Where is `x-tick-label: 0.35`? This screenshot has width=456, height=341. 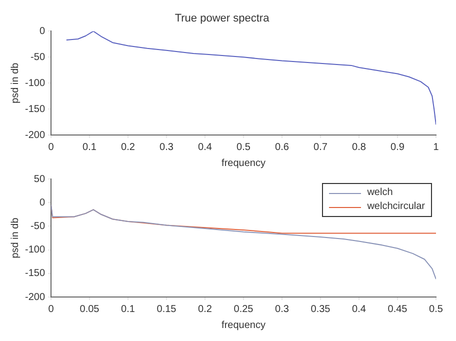
x-tick-label: 0.35 is located at coordinates (320, 309).